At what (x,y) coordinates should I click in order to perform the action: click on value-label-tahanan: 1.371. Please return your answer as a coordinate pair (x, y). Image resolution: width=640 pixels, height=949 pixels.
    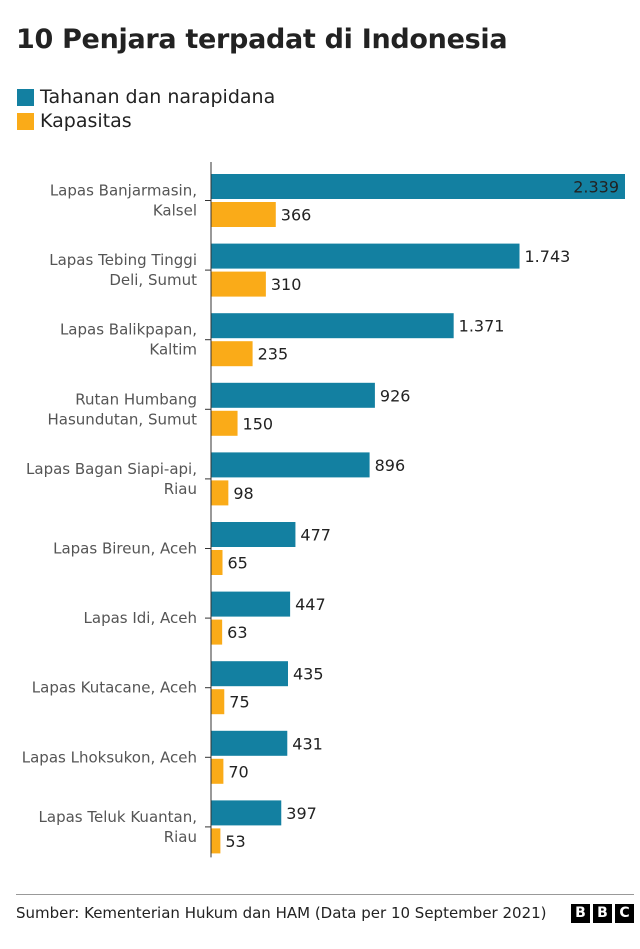
    Looking at the image, I should click on (482, 326).